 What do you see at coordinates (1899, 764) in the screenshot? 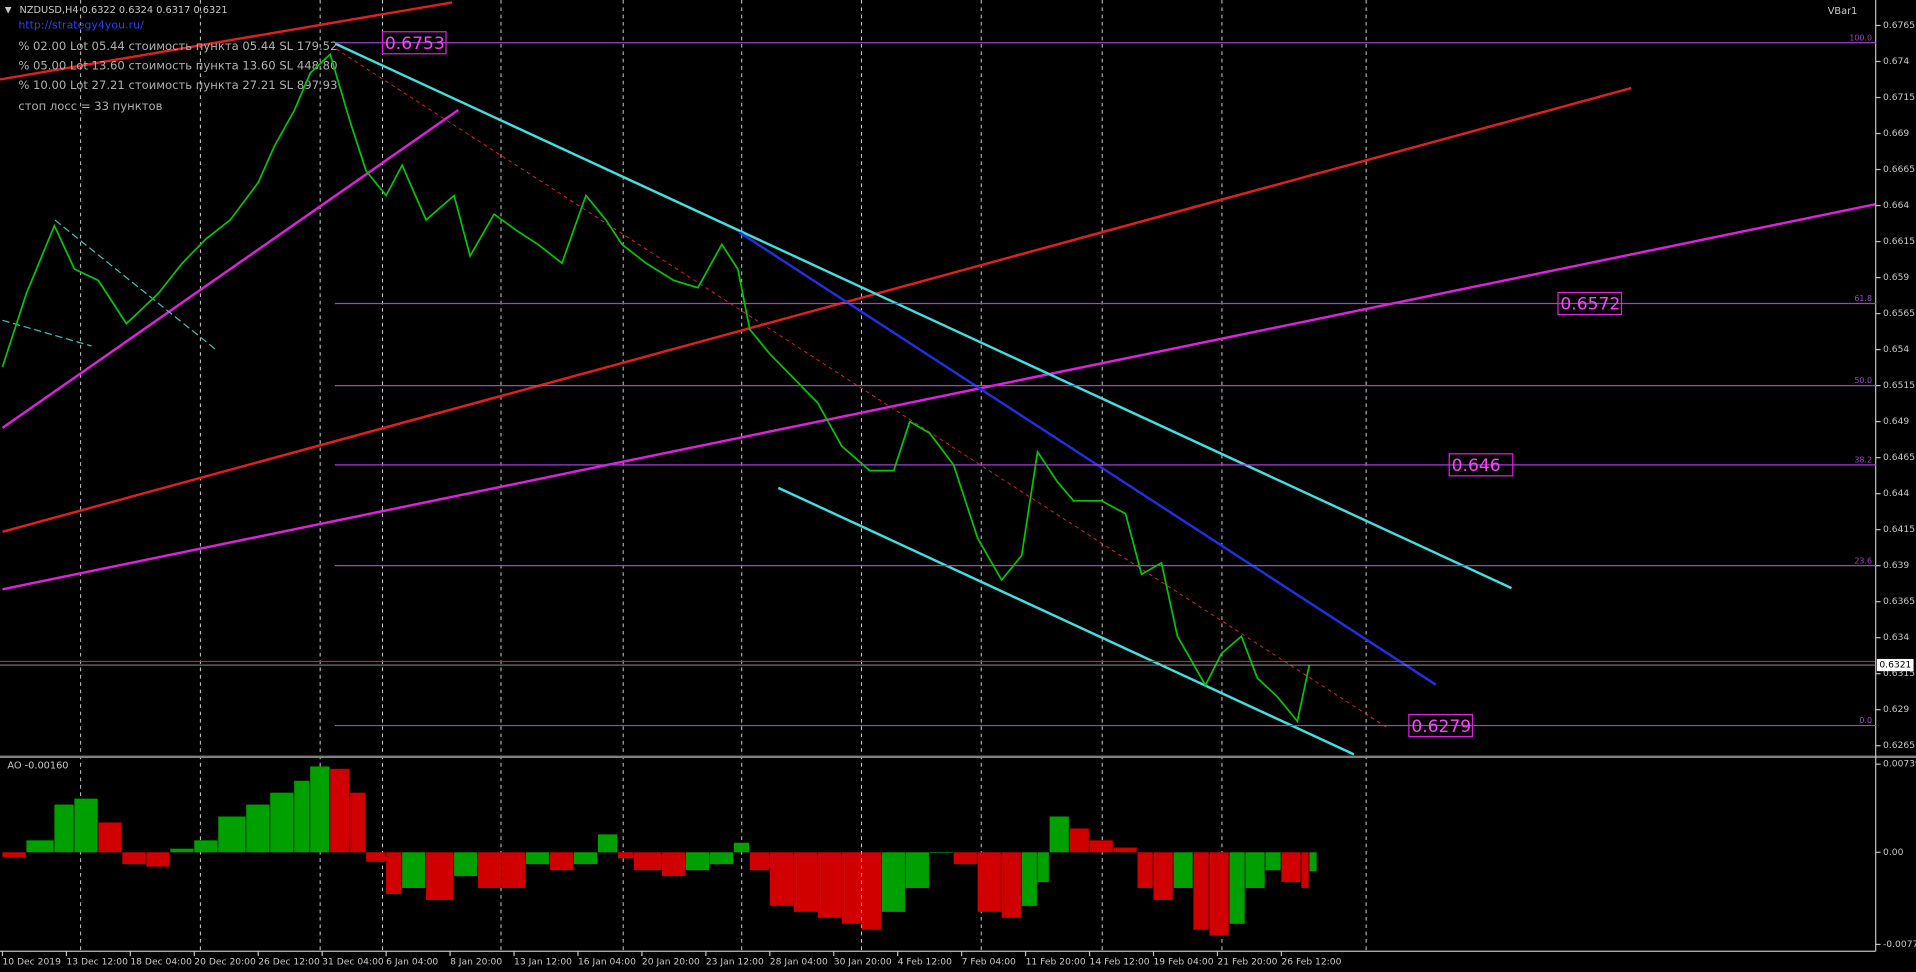
I see `y-tick-label: 0.00739` at bounding box center [1899, 764].